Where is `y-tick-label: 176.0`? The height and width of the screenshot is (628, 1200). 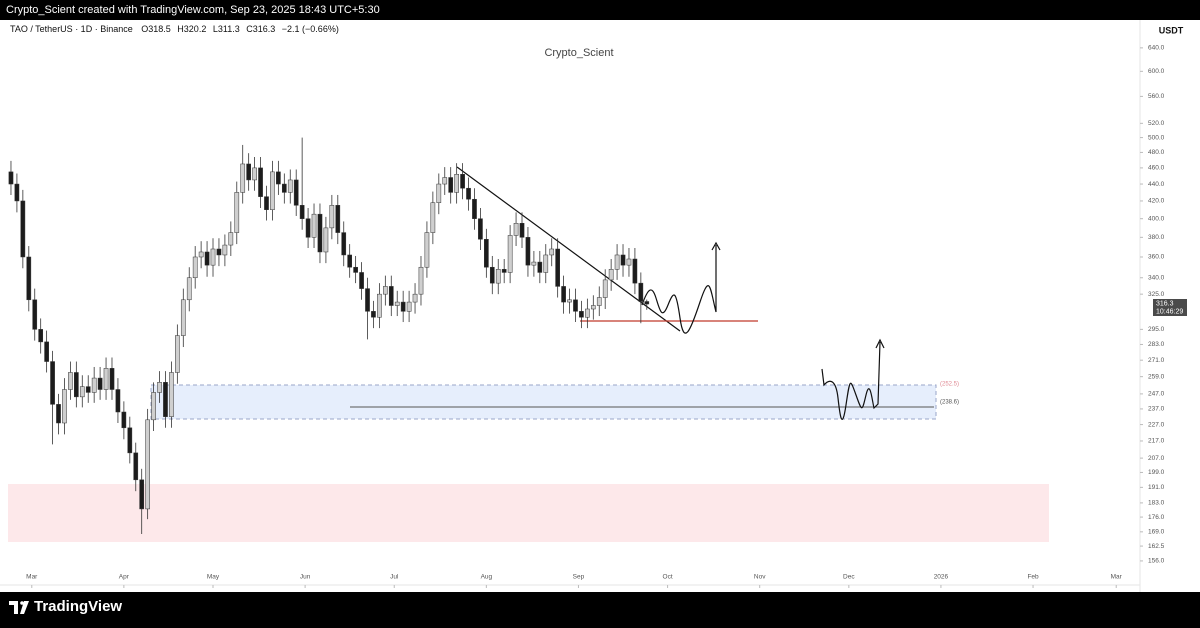 y-tick-label: 176.0 is located at coordinates (1156, 517).